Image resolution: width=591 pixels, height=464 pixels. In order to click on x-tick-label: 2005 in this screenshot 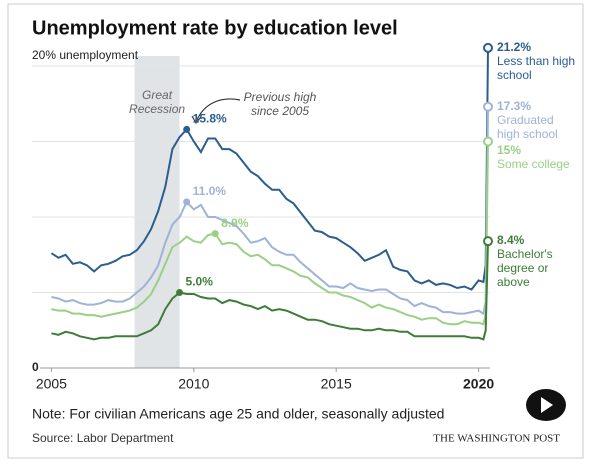, I will do `click(51, 384)`.